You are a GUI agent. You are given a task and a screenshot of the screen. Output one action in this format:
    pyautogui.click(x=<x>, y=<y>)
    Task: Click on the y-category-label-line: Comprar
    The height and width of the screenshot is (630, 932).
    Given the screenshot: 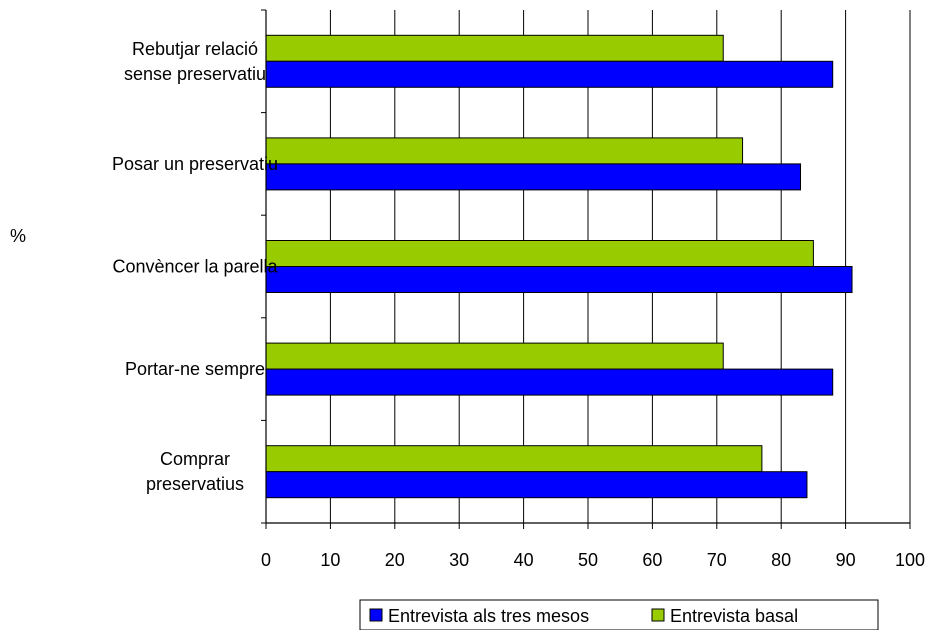 What is the action you would take?
    pyautogui.click(x=195, y=459)
    